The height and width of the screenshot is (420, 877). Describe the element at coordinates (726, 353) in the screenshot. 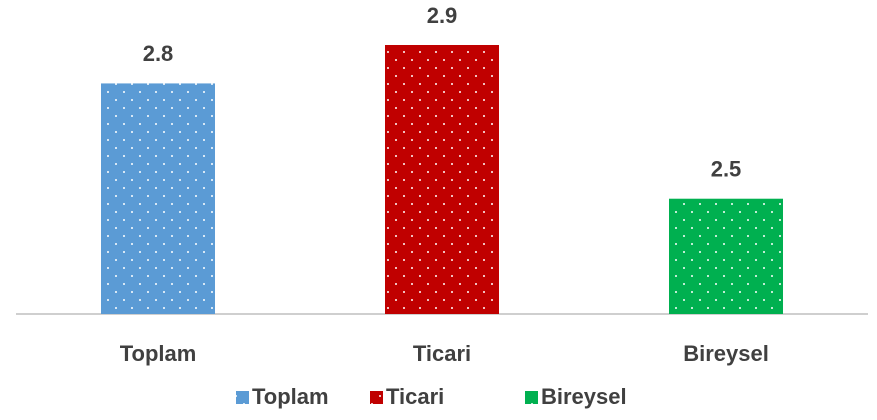

I see `x-tick-label: Bireysel` at that location.